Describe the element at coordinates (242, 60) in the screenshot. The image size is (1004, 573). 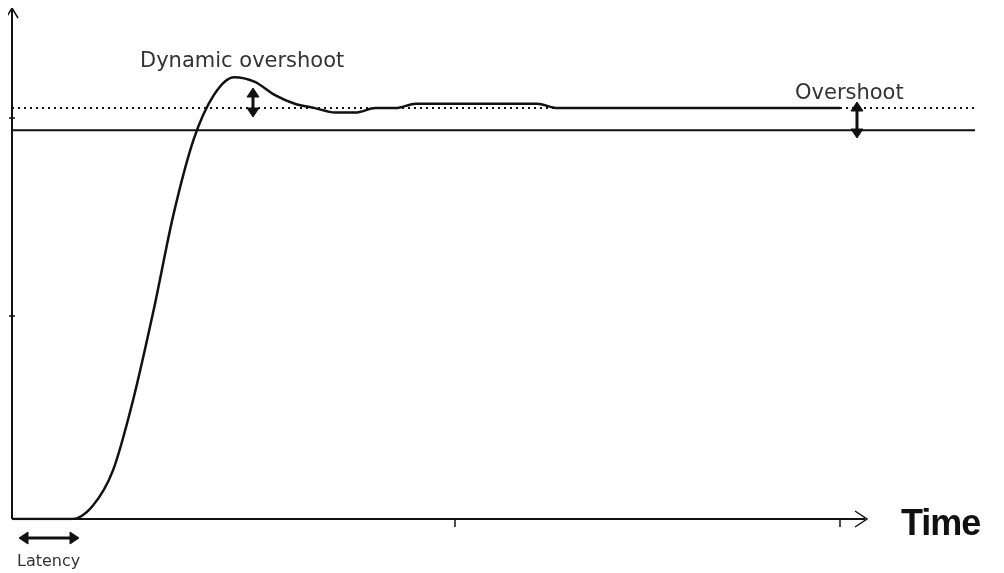
I see `text: Dynamic overshoot` at that location.